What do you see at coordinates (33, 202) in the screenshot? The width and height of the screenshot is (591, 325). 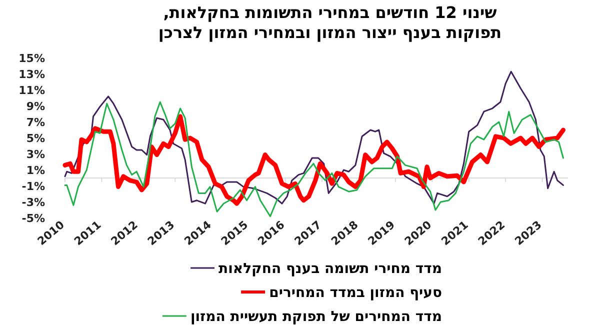 I see `y-tick-label: -3%` at bounding box center [33, 202].